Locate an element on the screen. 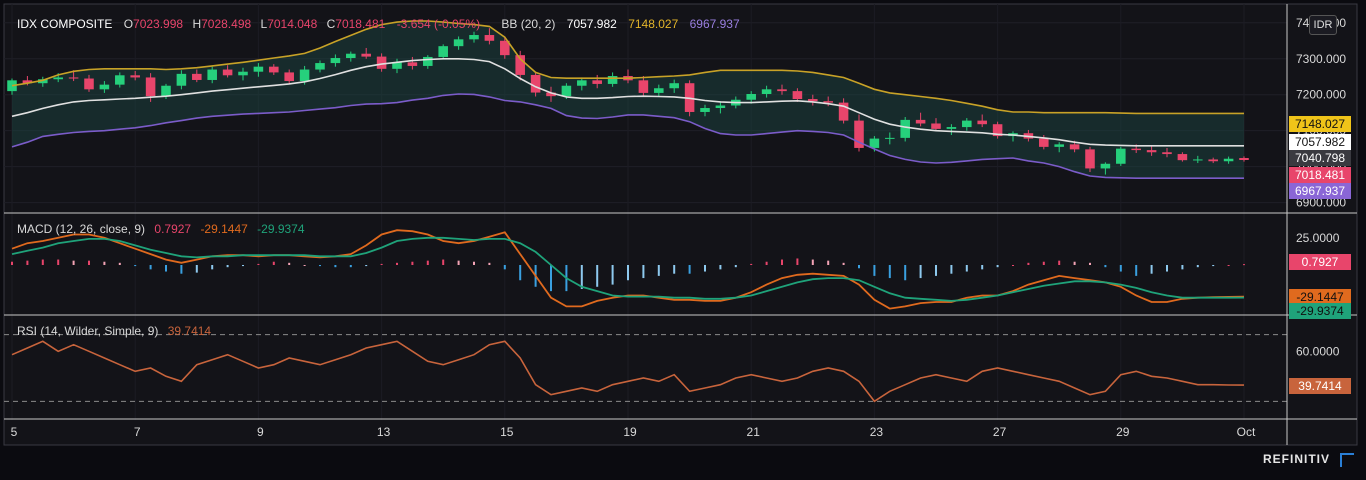 This screenshot has height=480, width=1366. open-value: 7023.998 is located at coordinates (158, 24).